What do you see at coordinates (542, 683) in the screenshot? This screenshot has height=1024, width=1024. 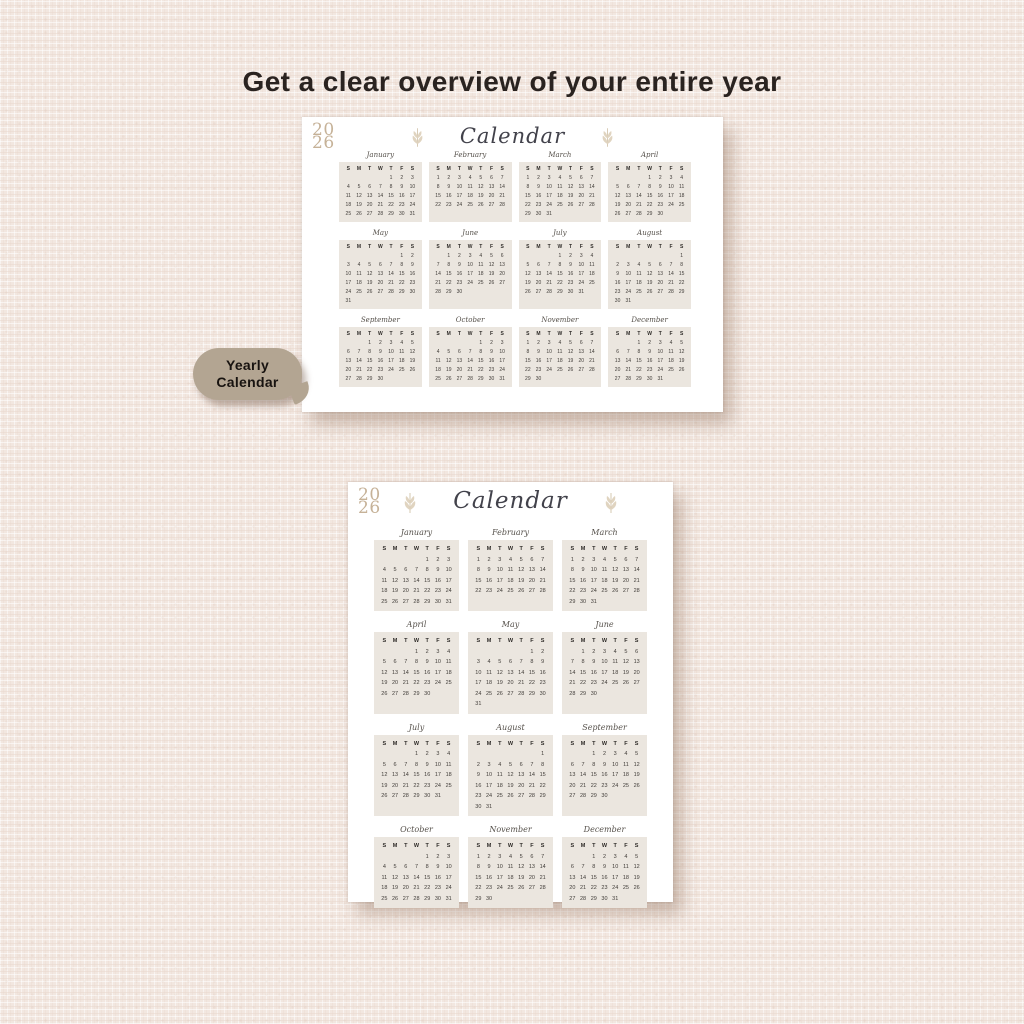 I see `day-cell: 23` at bounding box center [542, 683].